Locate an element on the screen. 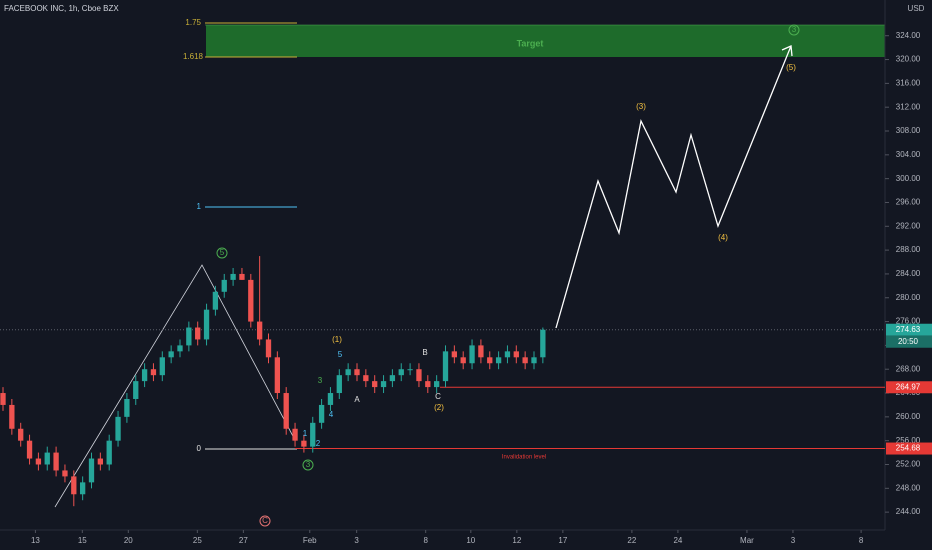 This screenshot has height=550, width=932. x-tick-label: Feb is located at coordinates (310, 540).